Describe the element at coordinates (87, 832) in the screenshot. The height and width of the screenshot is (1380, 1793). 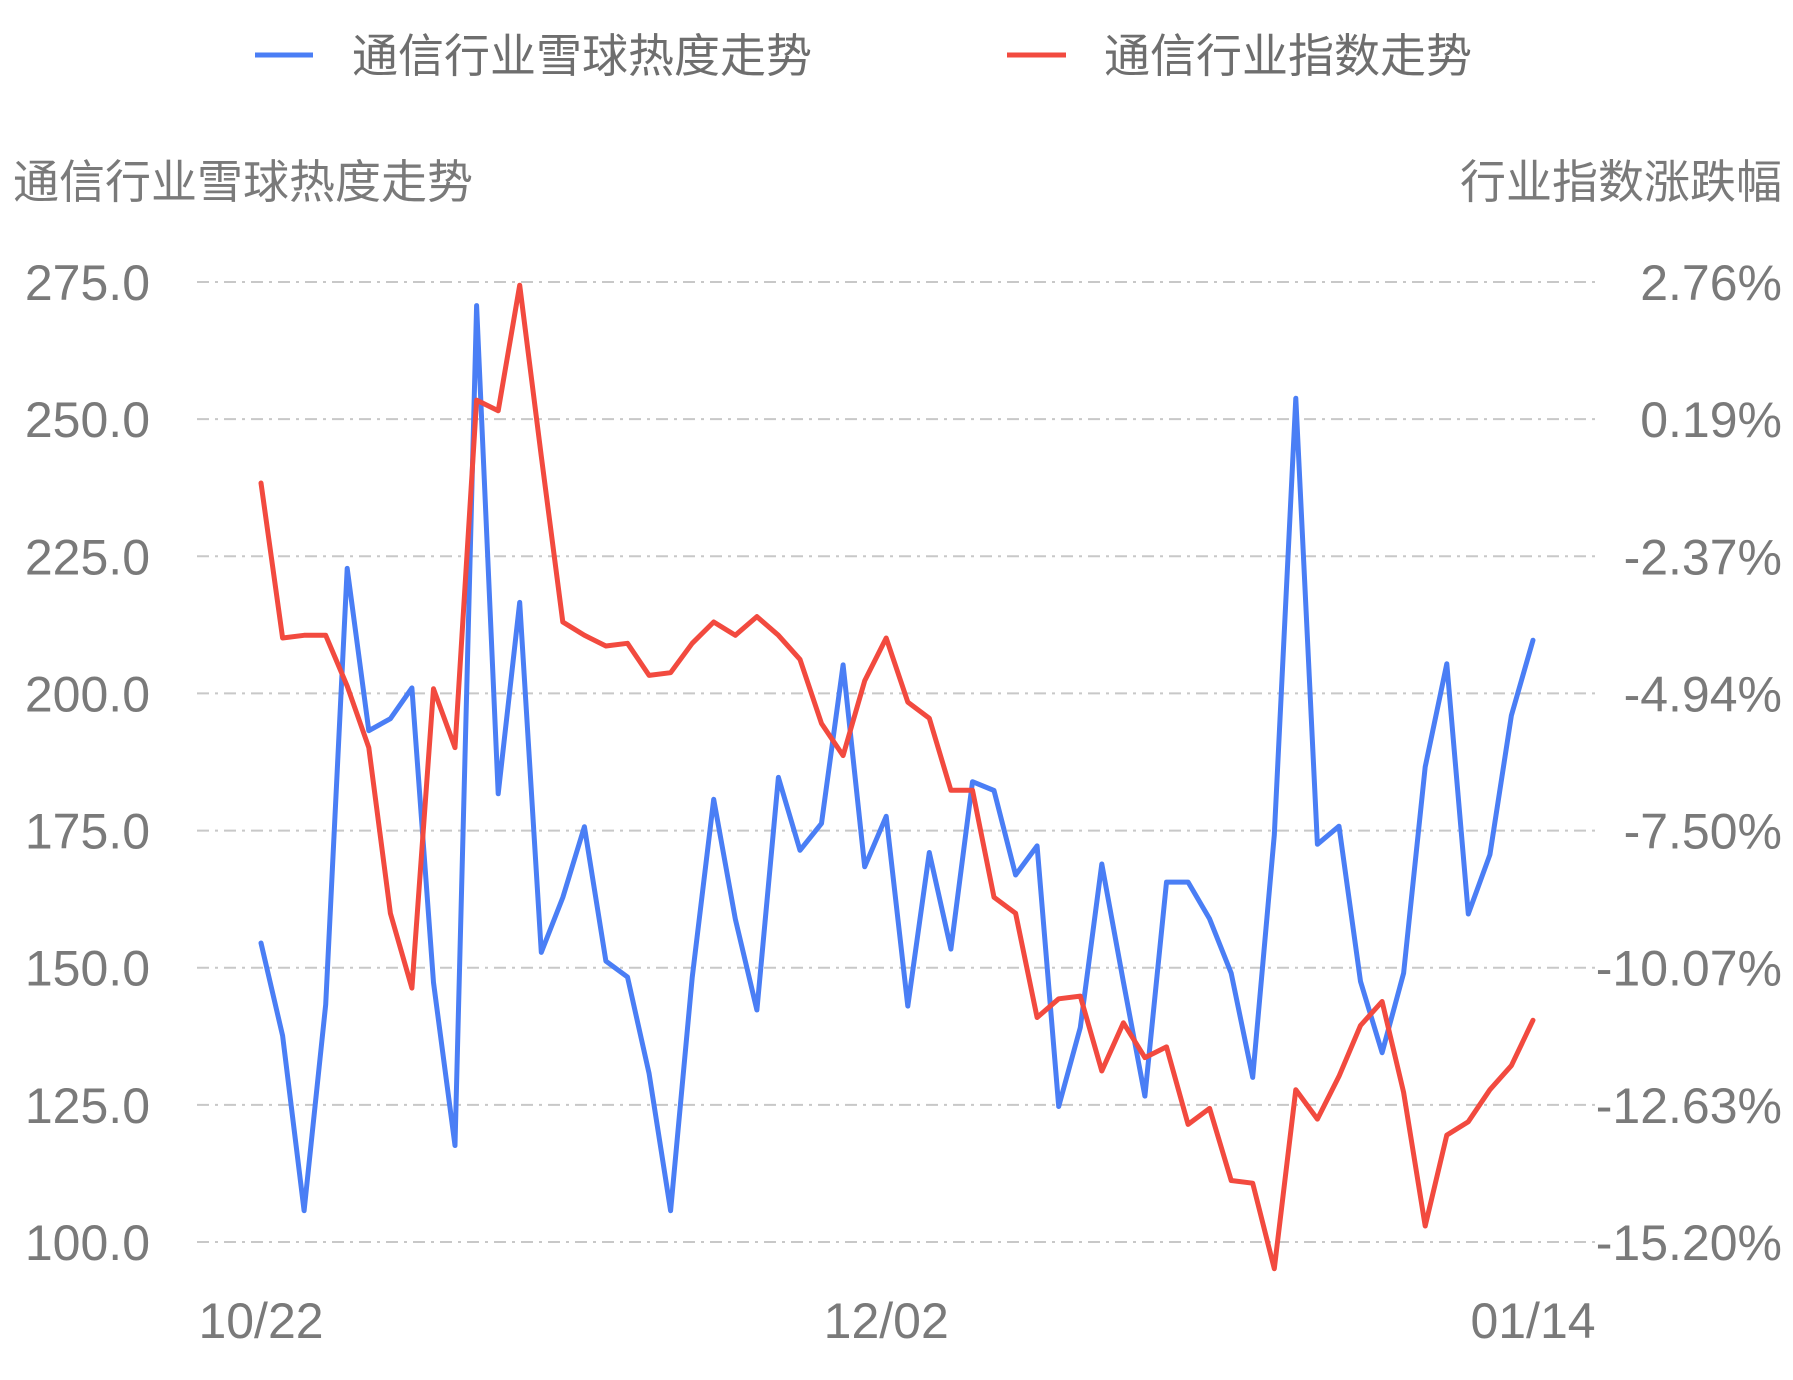
I see `left-tick-label: 175.0` at that location.